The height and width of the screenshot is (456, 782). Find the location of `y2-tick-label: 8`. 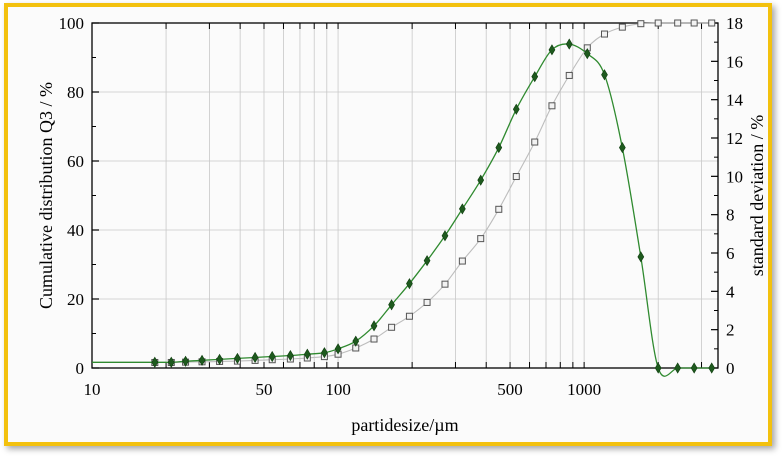

y2-tick-label: 8 is located at coordinates (730, 215).